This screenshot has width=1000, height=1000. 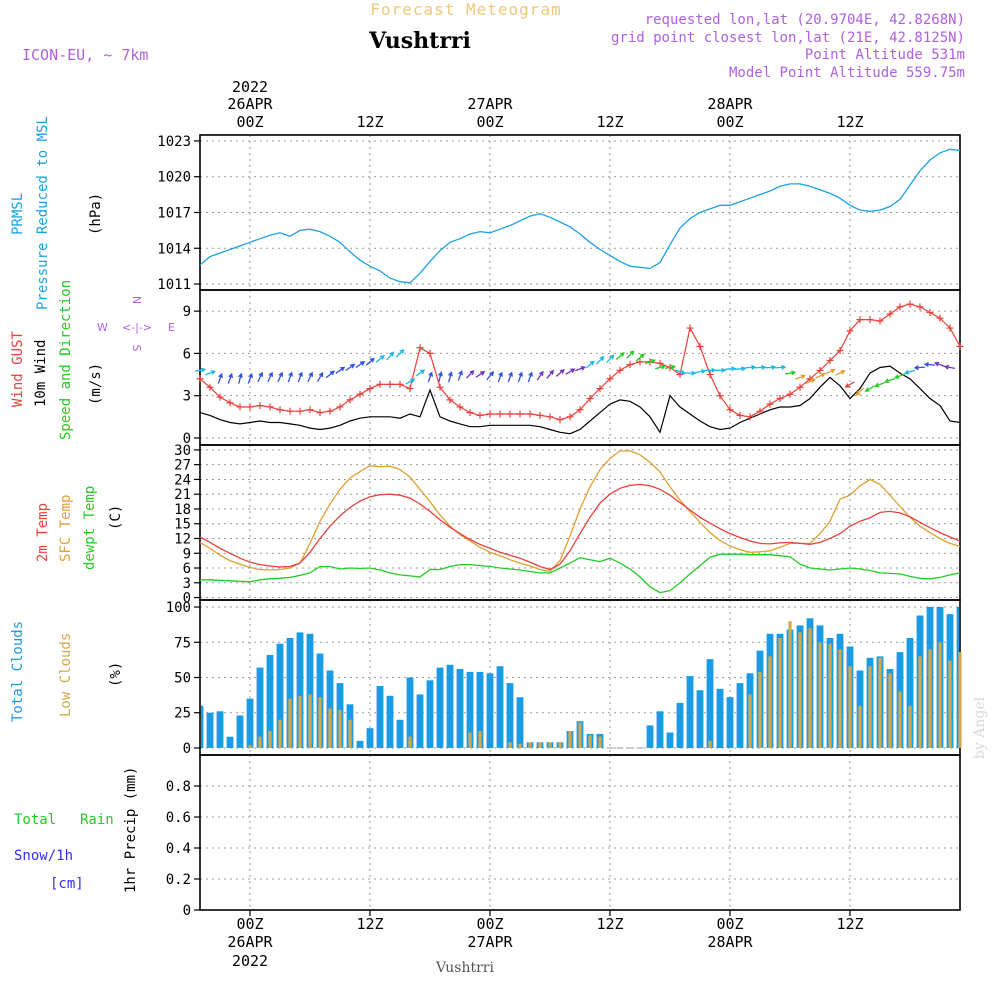 What do you see at coordinates (580, 216) in the screenshot?
I see `pressure-line` at bounding box center [580, 216].